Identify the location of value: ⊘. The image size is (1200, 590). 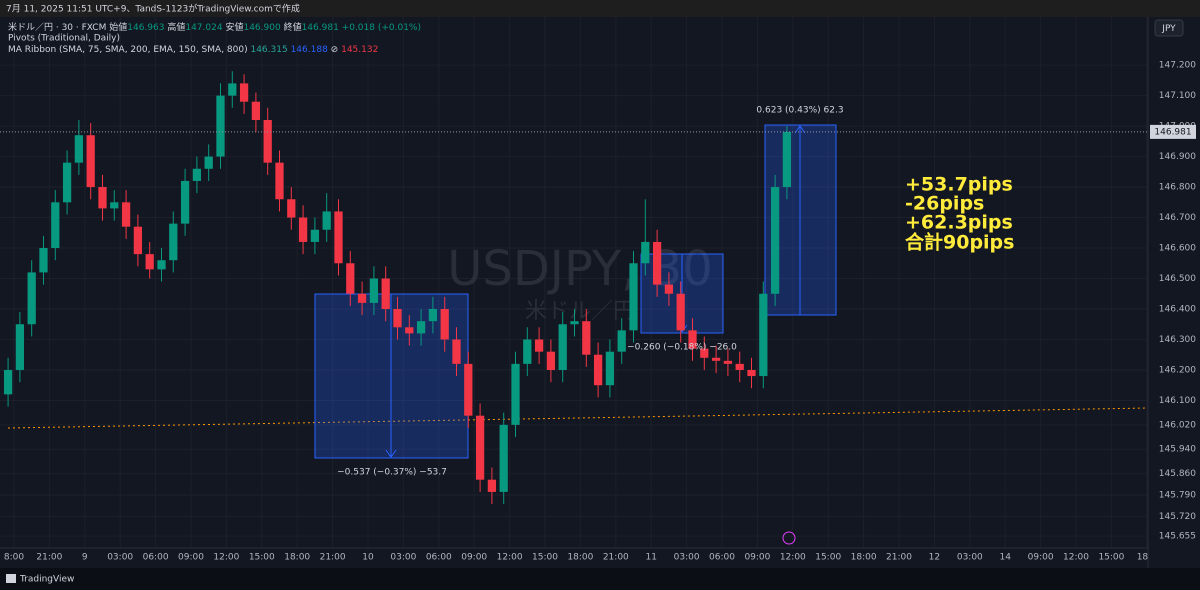
(335, 50).